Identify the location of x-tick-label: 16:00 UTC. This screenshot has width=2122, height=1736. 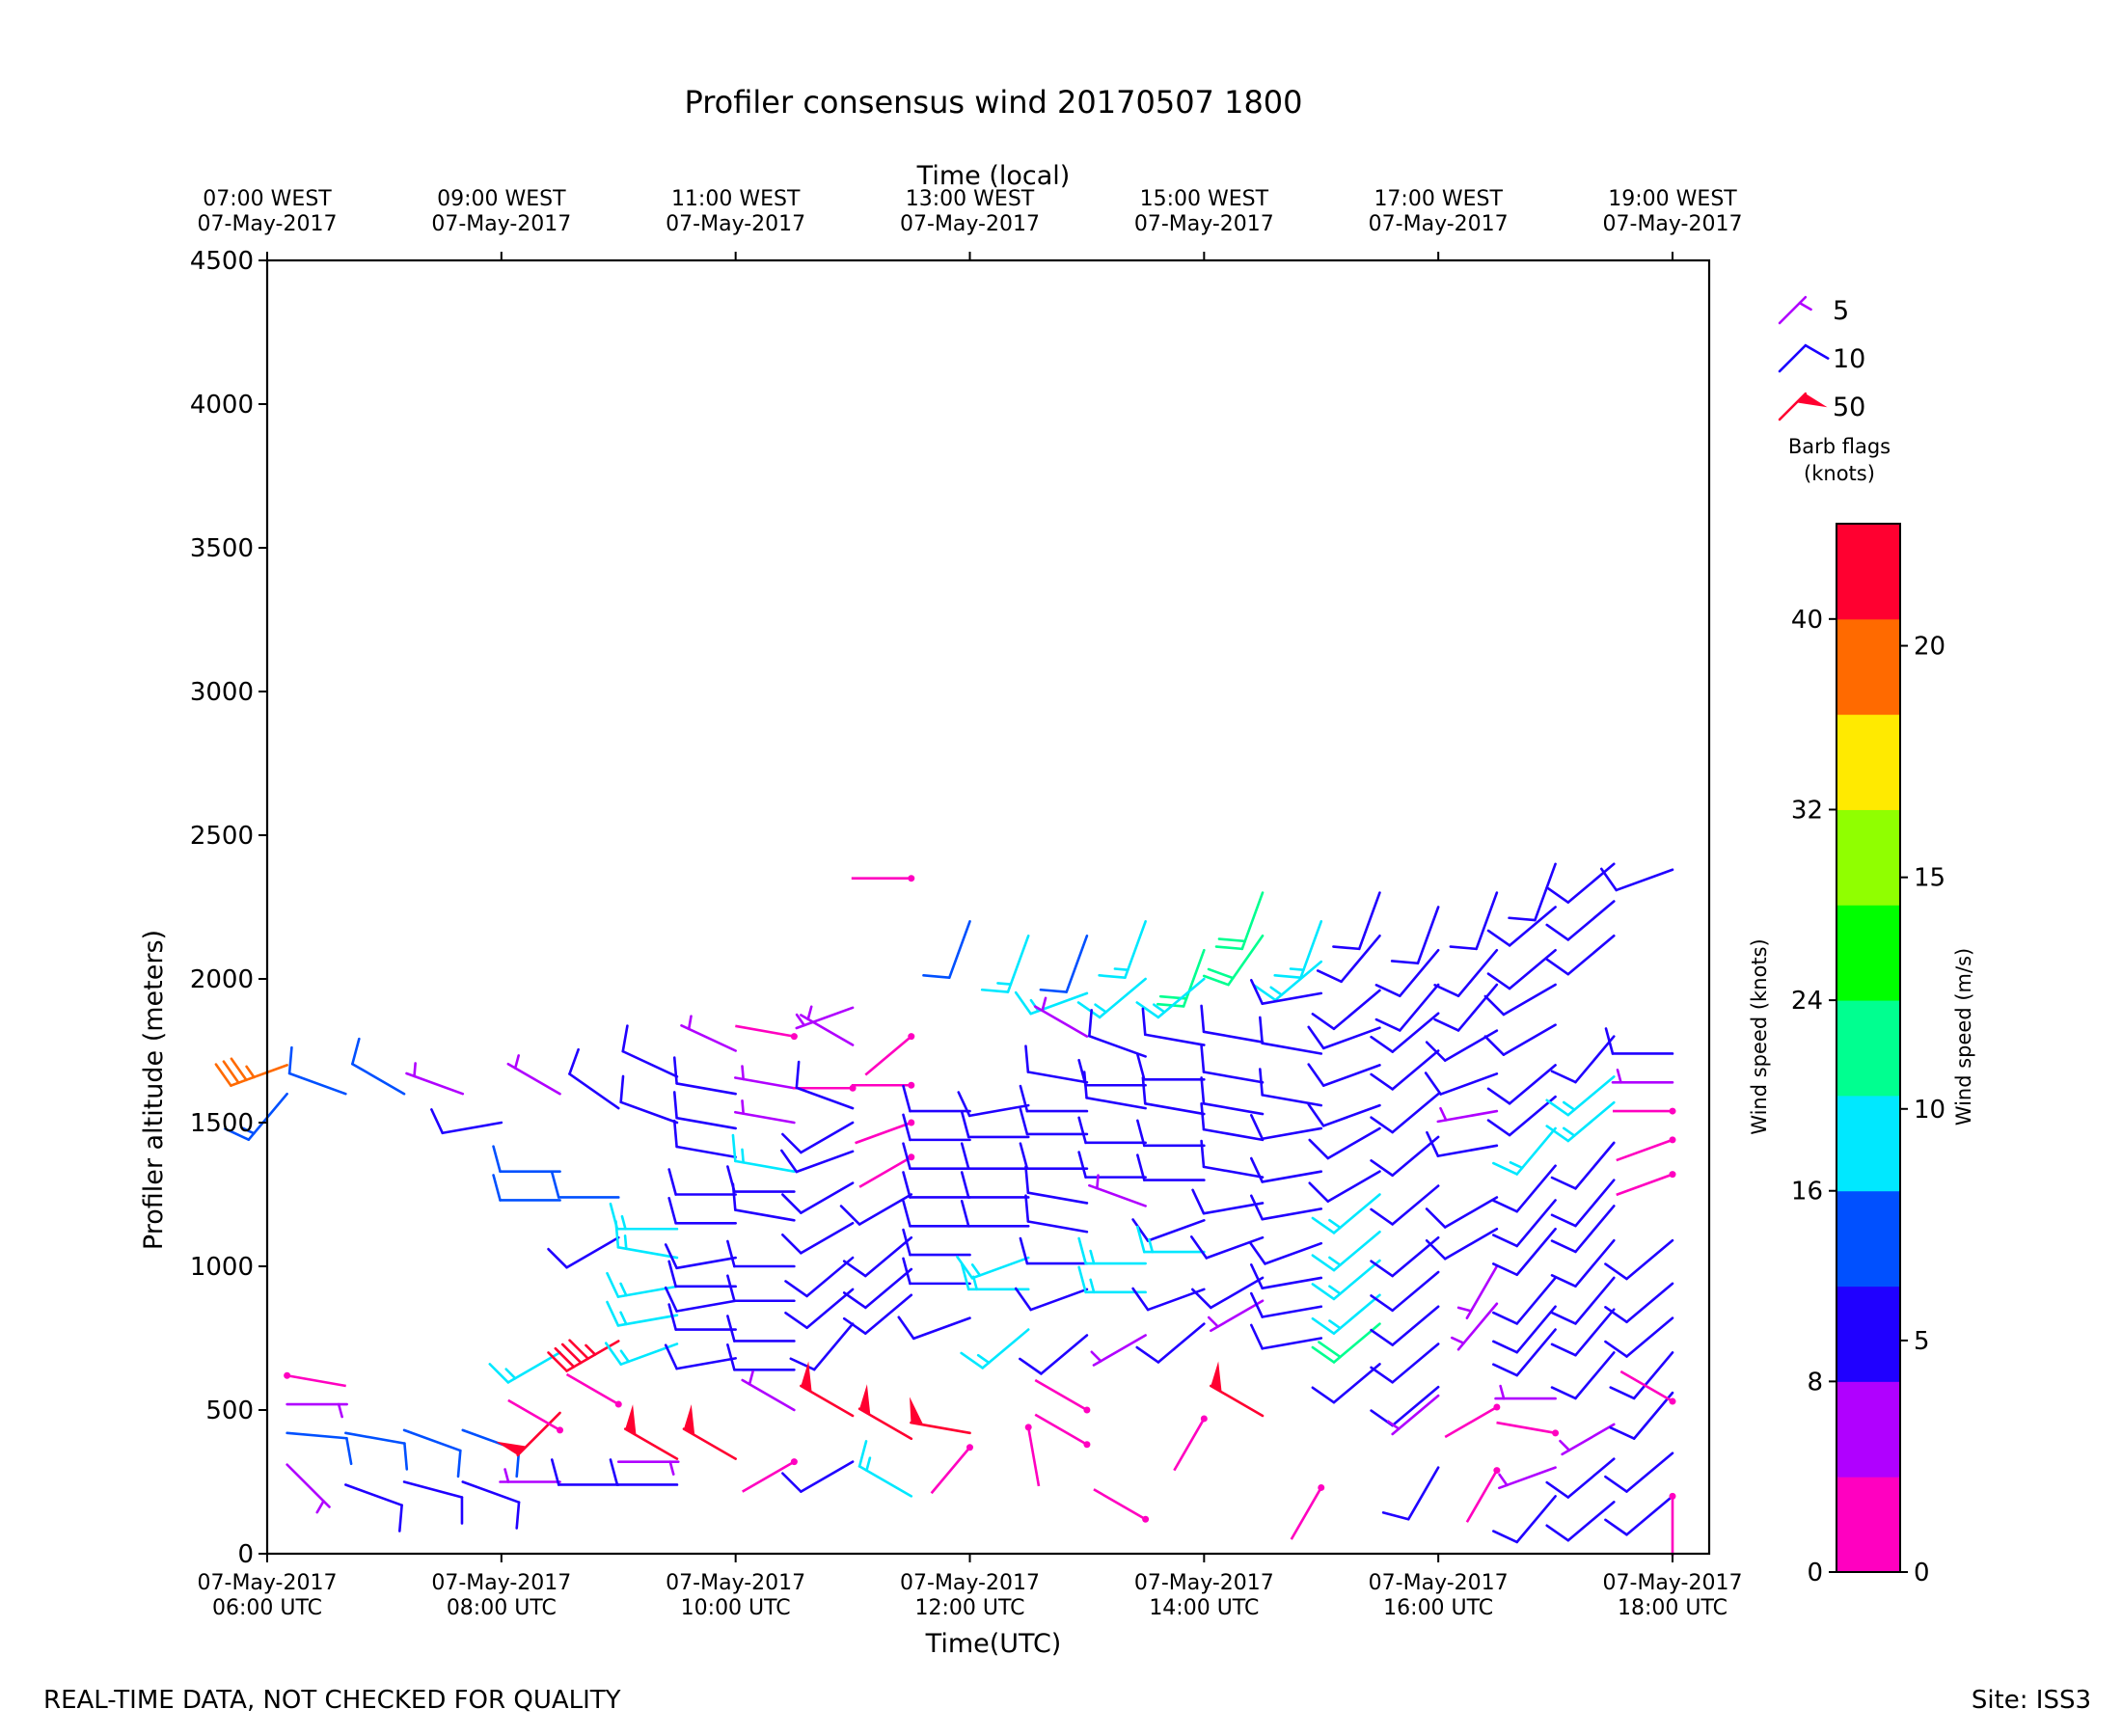
(1438, 1608).